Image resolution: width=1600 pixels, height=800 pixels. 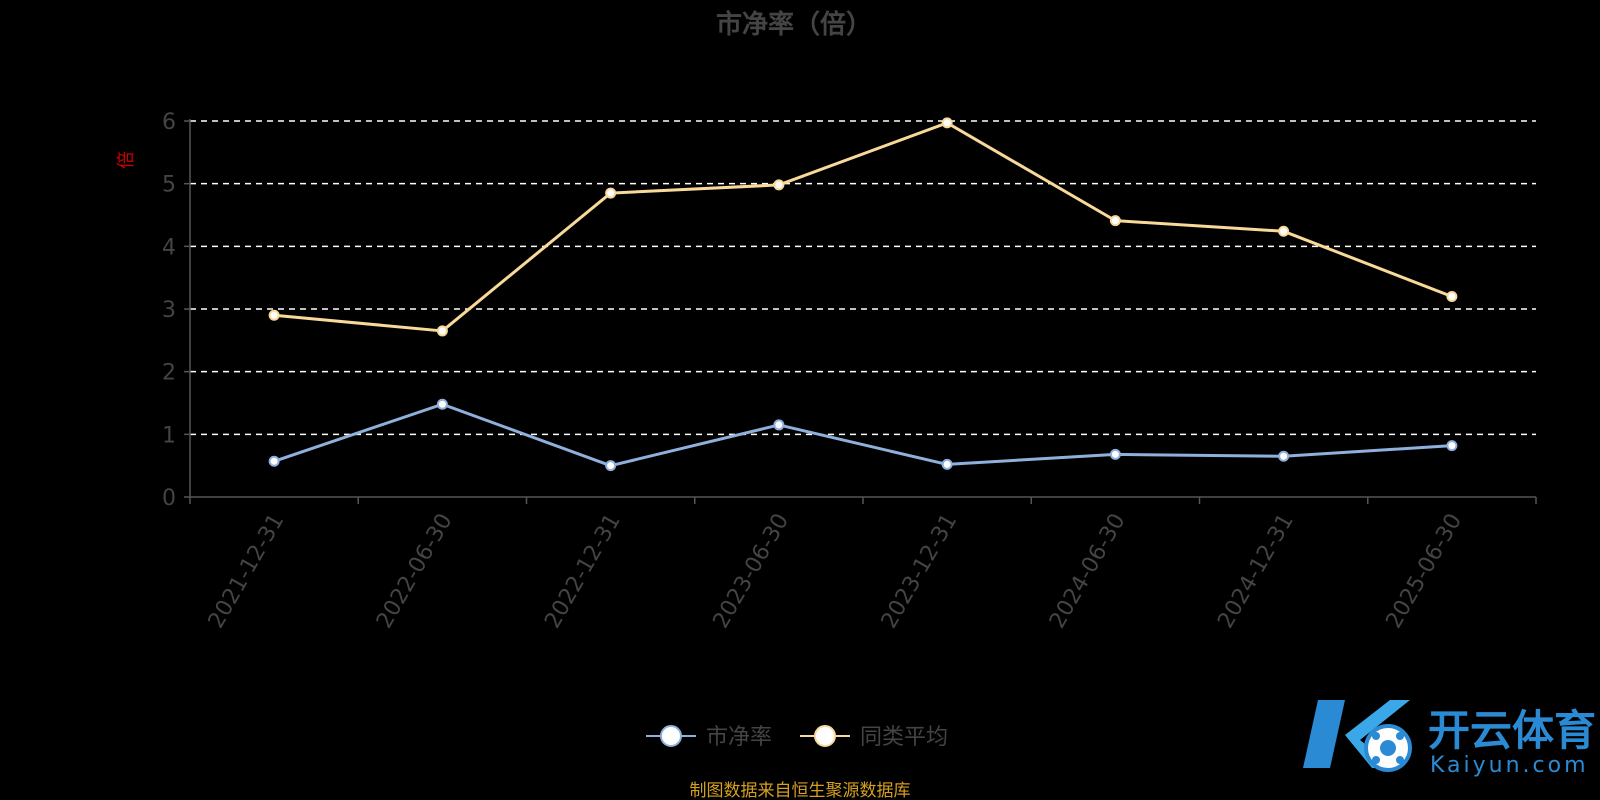 I want to click on x-tick-label: 2021-12-31, so click(x=247, y=571).